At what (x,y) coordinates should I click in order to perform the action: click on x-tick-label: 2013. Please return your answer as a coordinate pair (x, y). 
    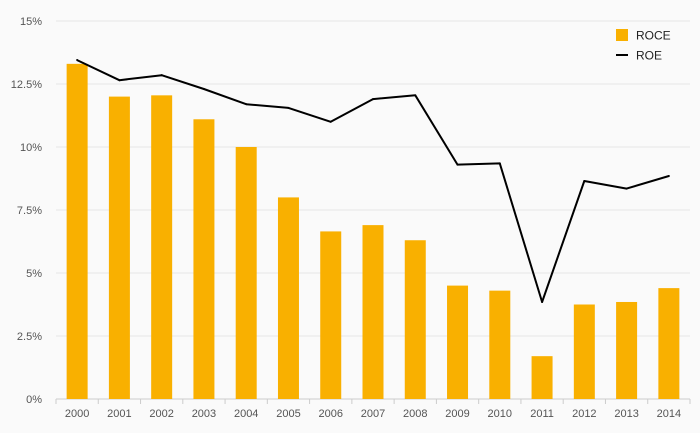
    Looking at the image, I should click on (626, 414).